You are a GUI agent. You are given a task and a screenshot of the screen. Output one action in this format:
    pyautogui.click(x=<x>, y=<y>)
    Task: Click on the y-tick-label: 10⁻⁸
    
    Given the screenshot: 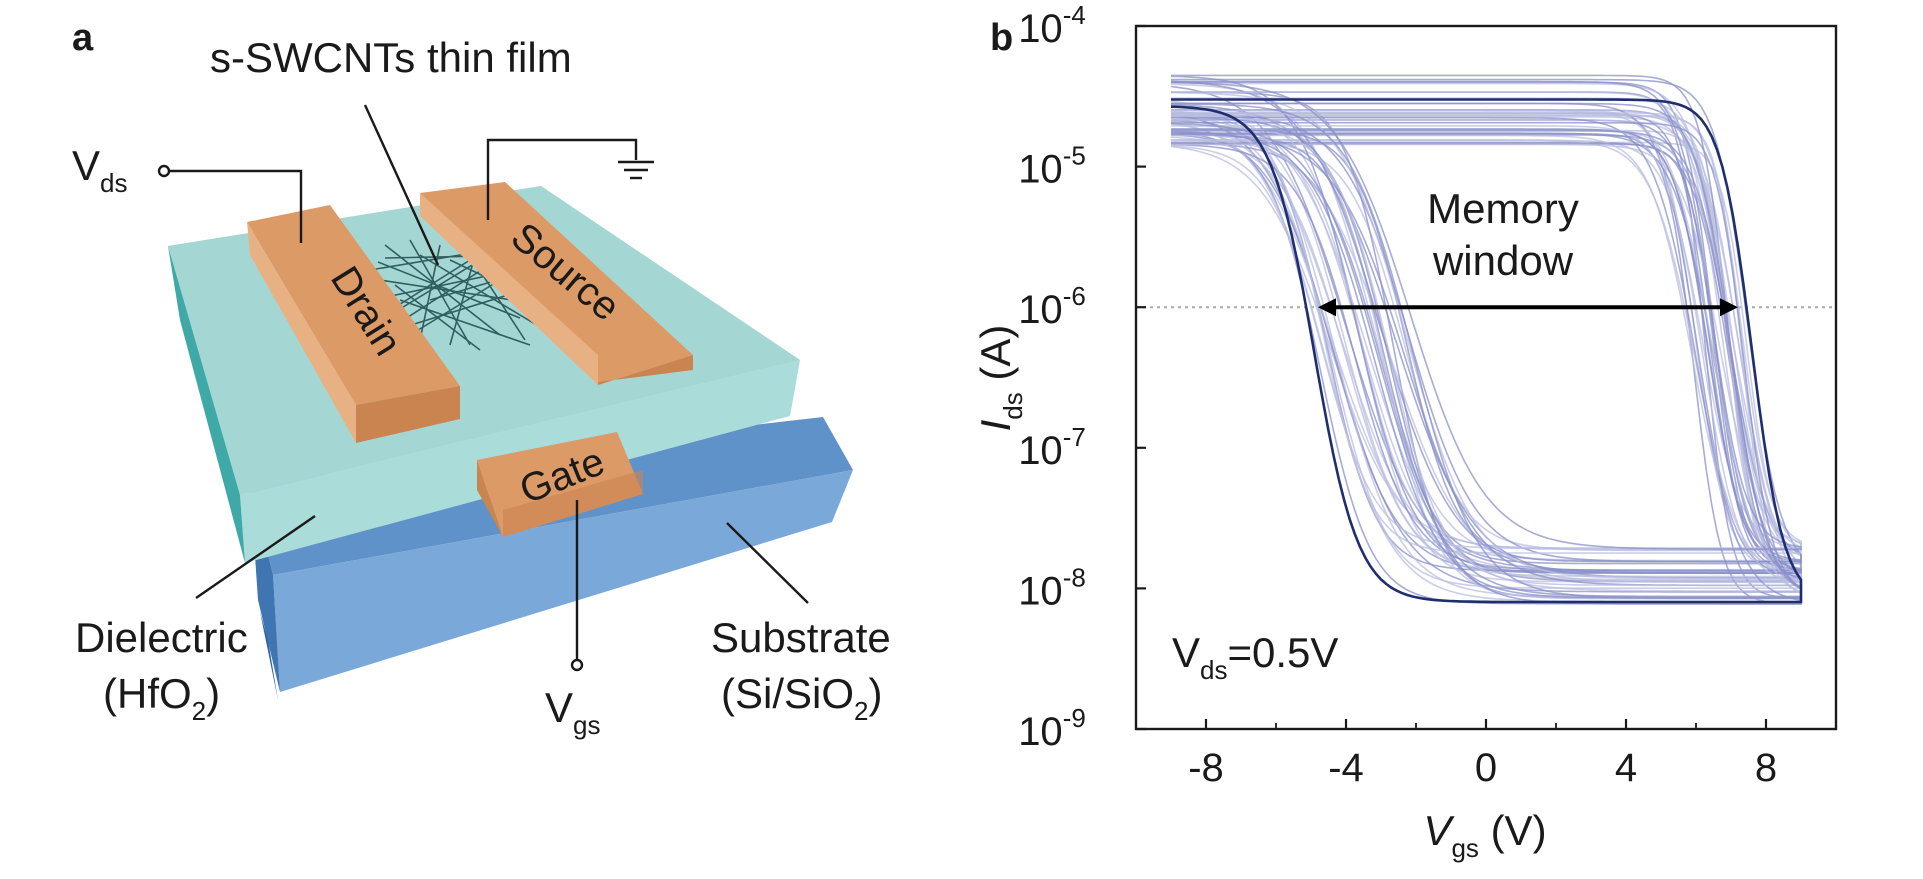 What is the action you would take?
    pyautogui.click(x=1052, y=587)
    